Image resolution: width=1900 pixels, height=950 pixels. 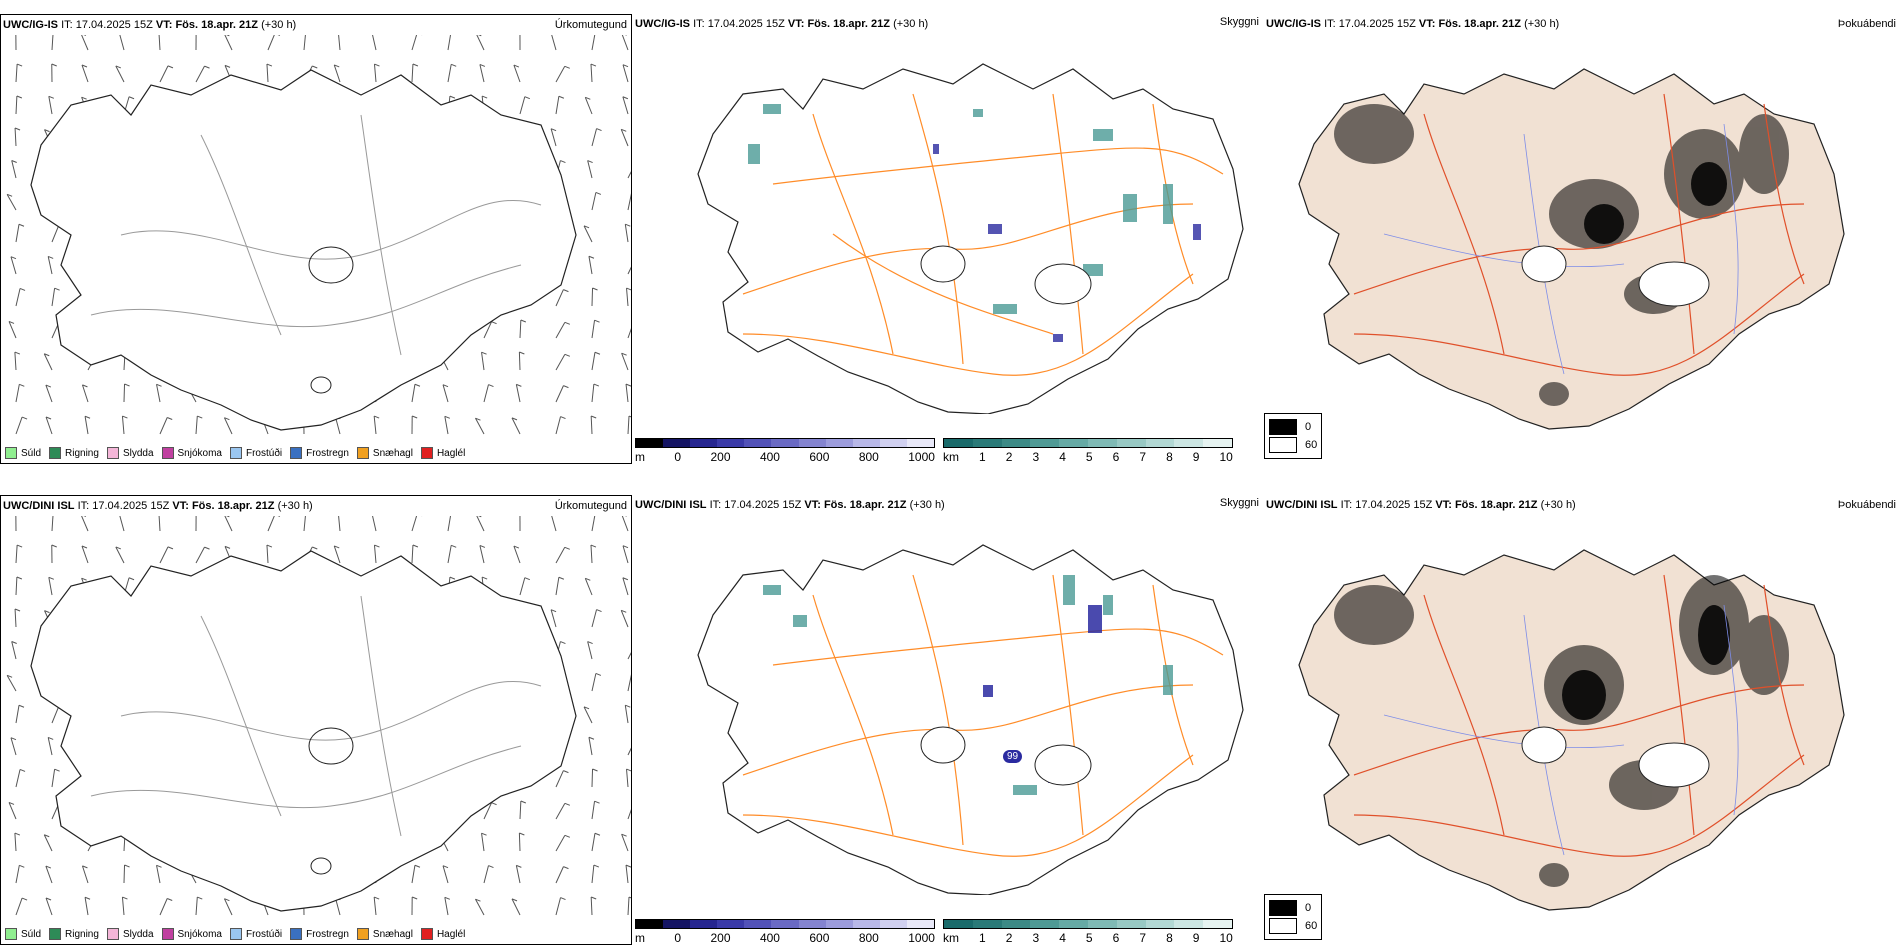 I want to click on legend-item: Frostúði, so click(x=255, y=934).